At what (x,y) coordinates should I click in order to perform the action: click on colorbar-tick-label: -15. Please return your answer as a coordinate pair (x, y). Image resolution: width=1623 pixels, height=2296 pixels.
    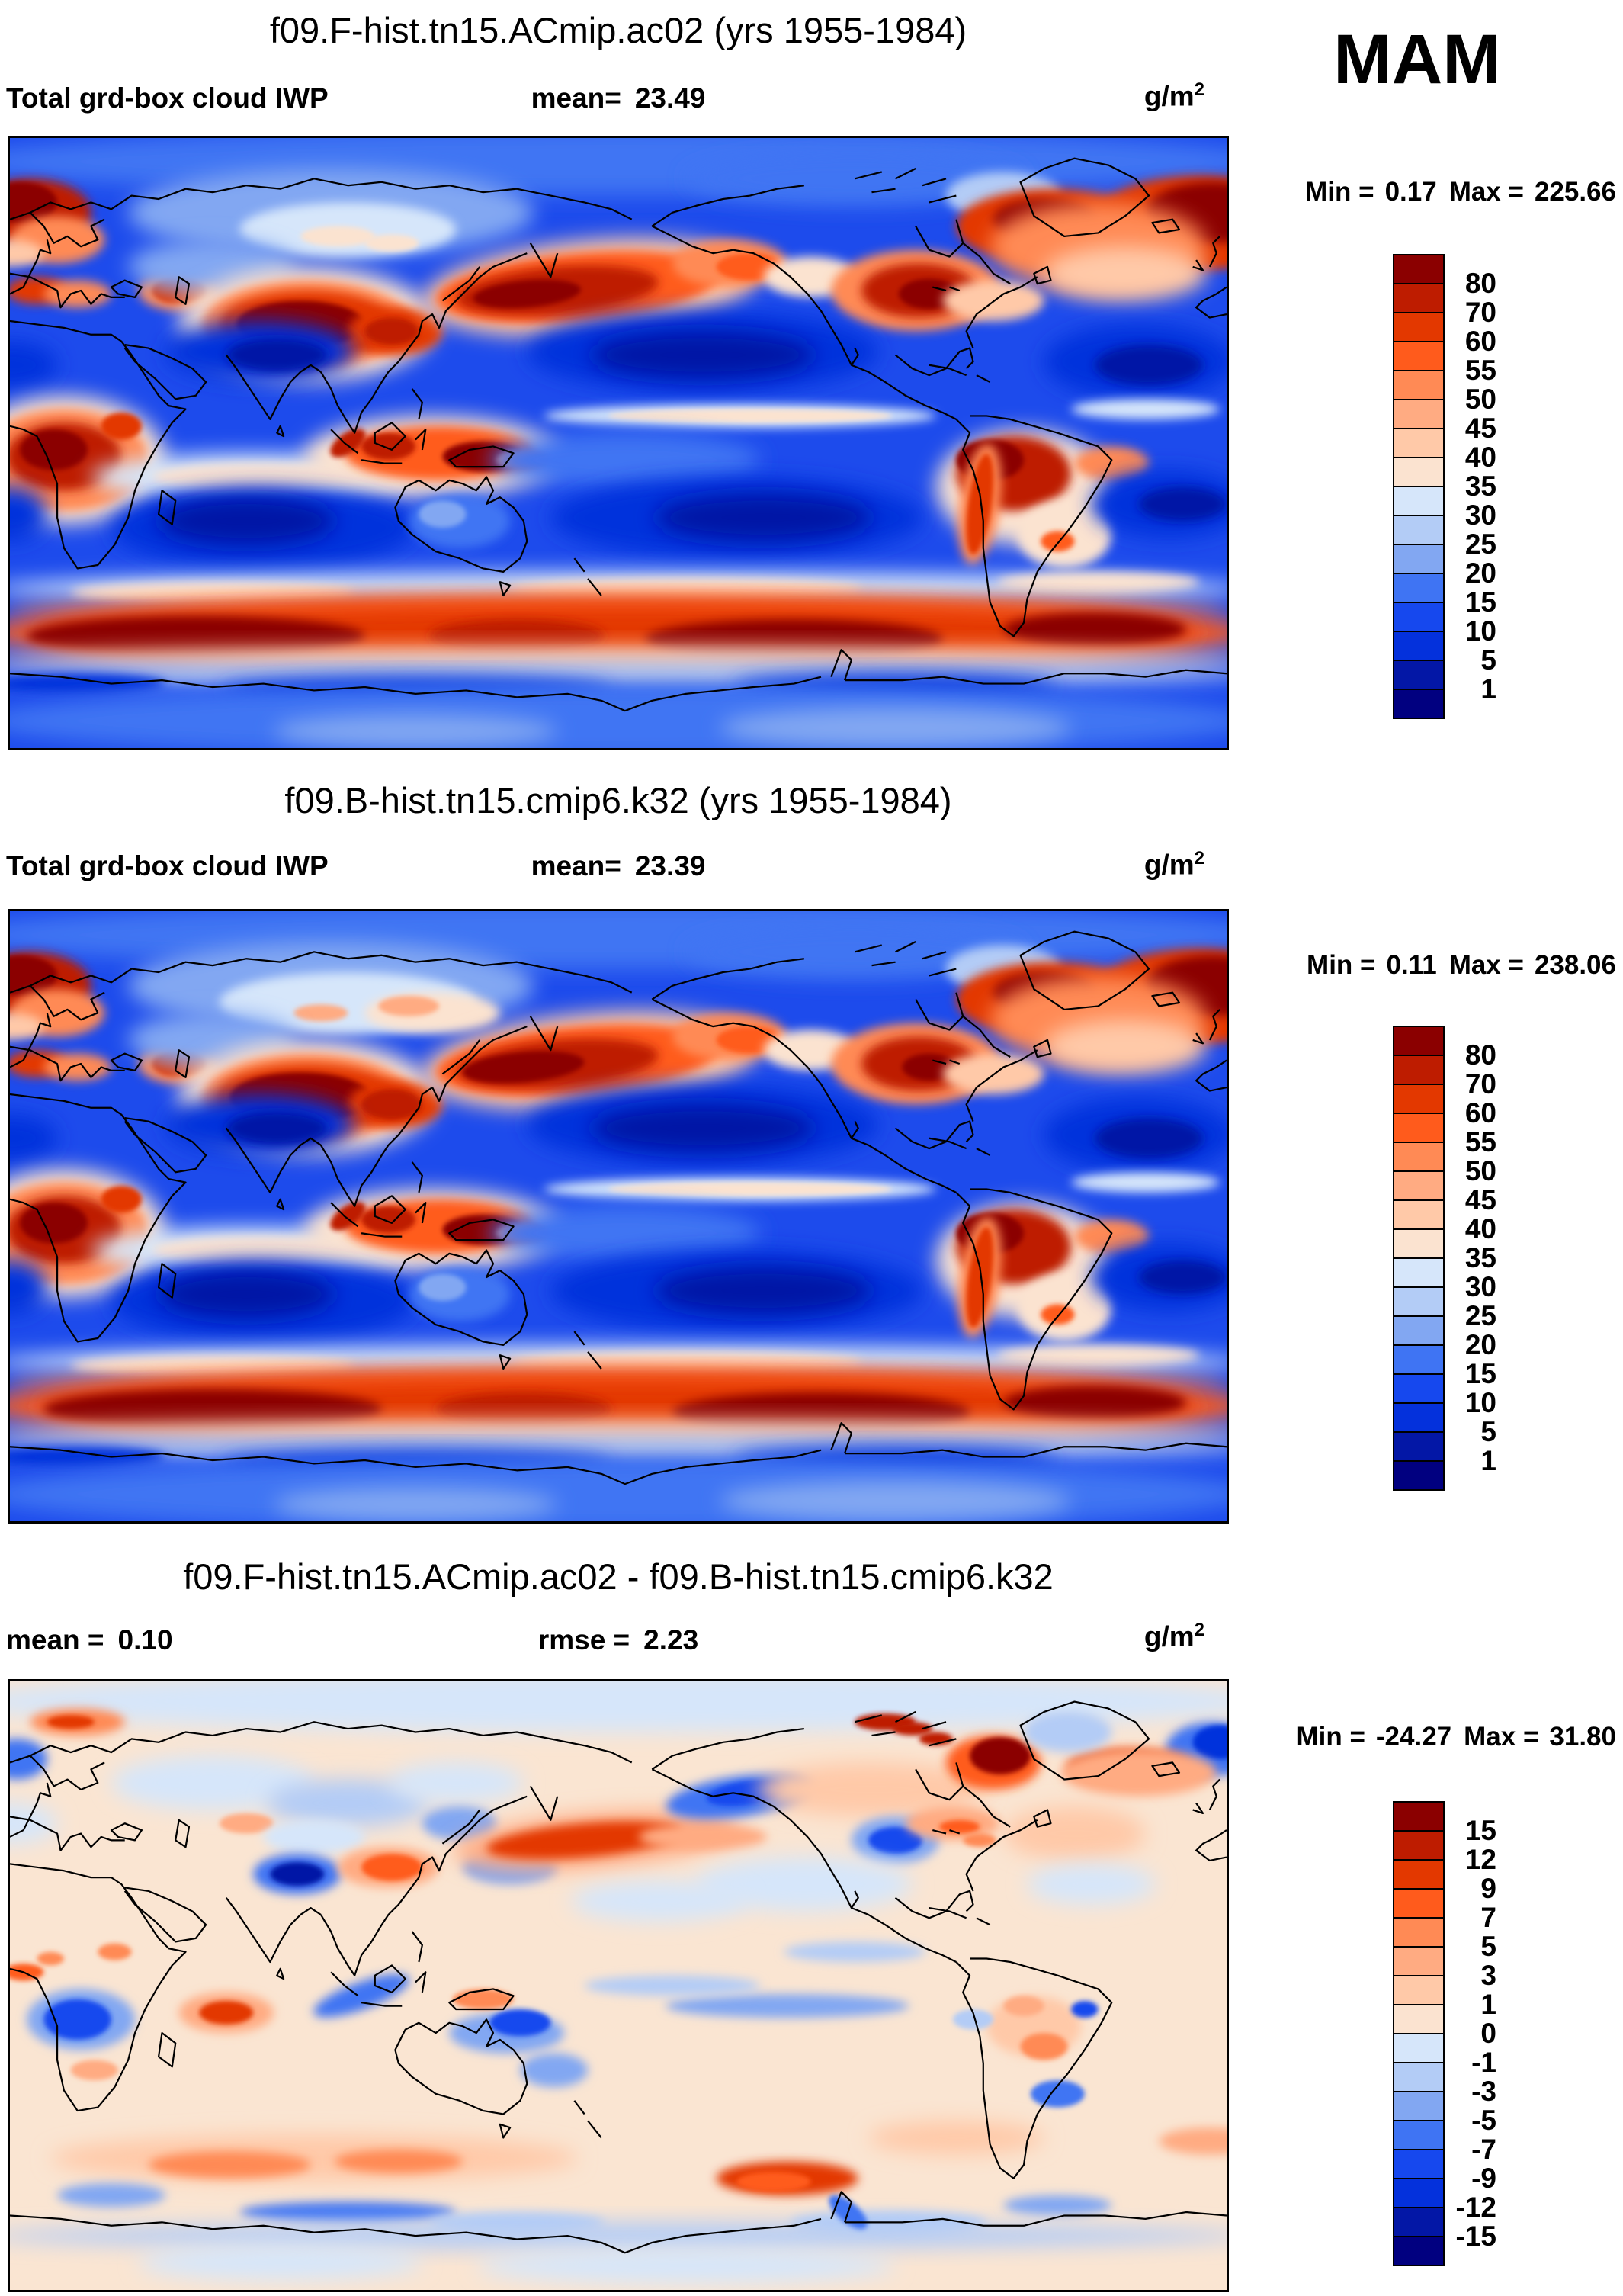
    Looking at the image, I should click on (1475, 2236).